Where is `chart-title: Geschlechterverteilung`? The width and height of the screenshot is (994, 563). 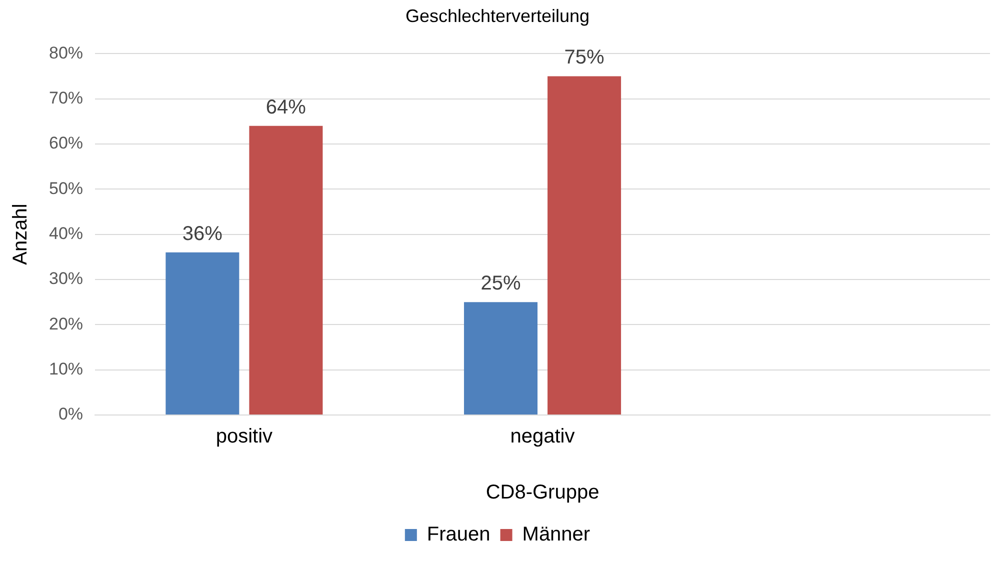 chart-title: Geschlechterverteilung is located at coordinates (497, 16).